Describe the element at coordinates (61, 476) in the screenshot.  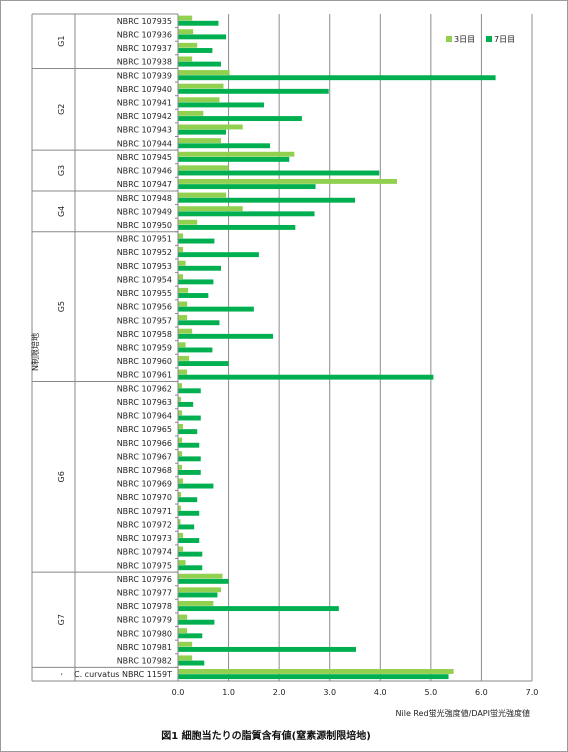
I see `group-label: G6` at that location.